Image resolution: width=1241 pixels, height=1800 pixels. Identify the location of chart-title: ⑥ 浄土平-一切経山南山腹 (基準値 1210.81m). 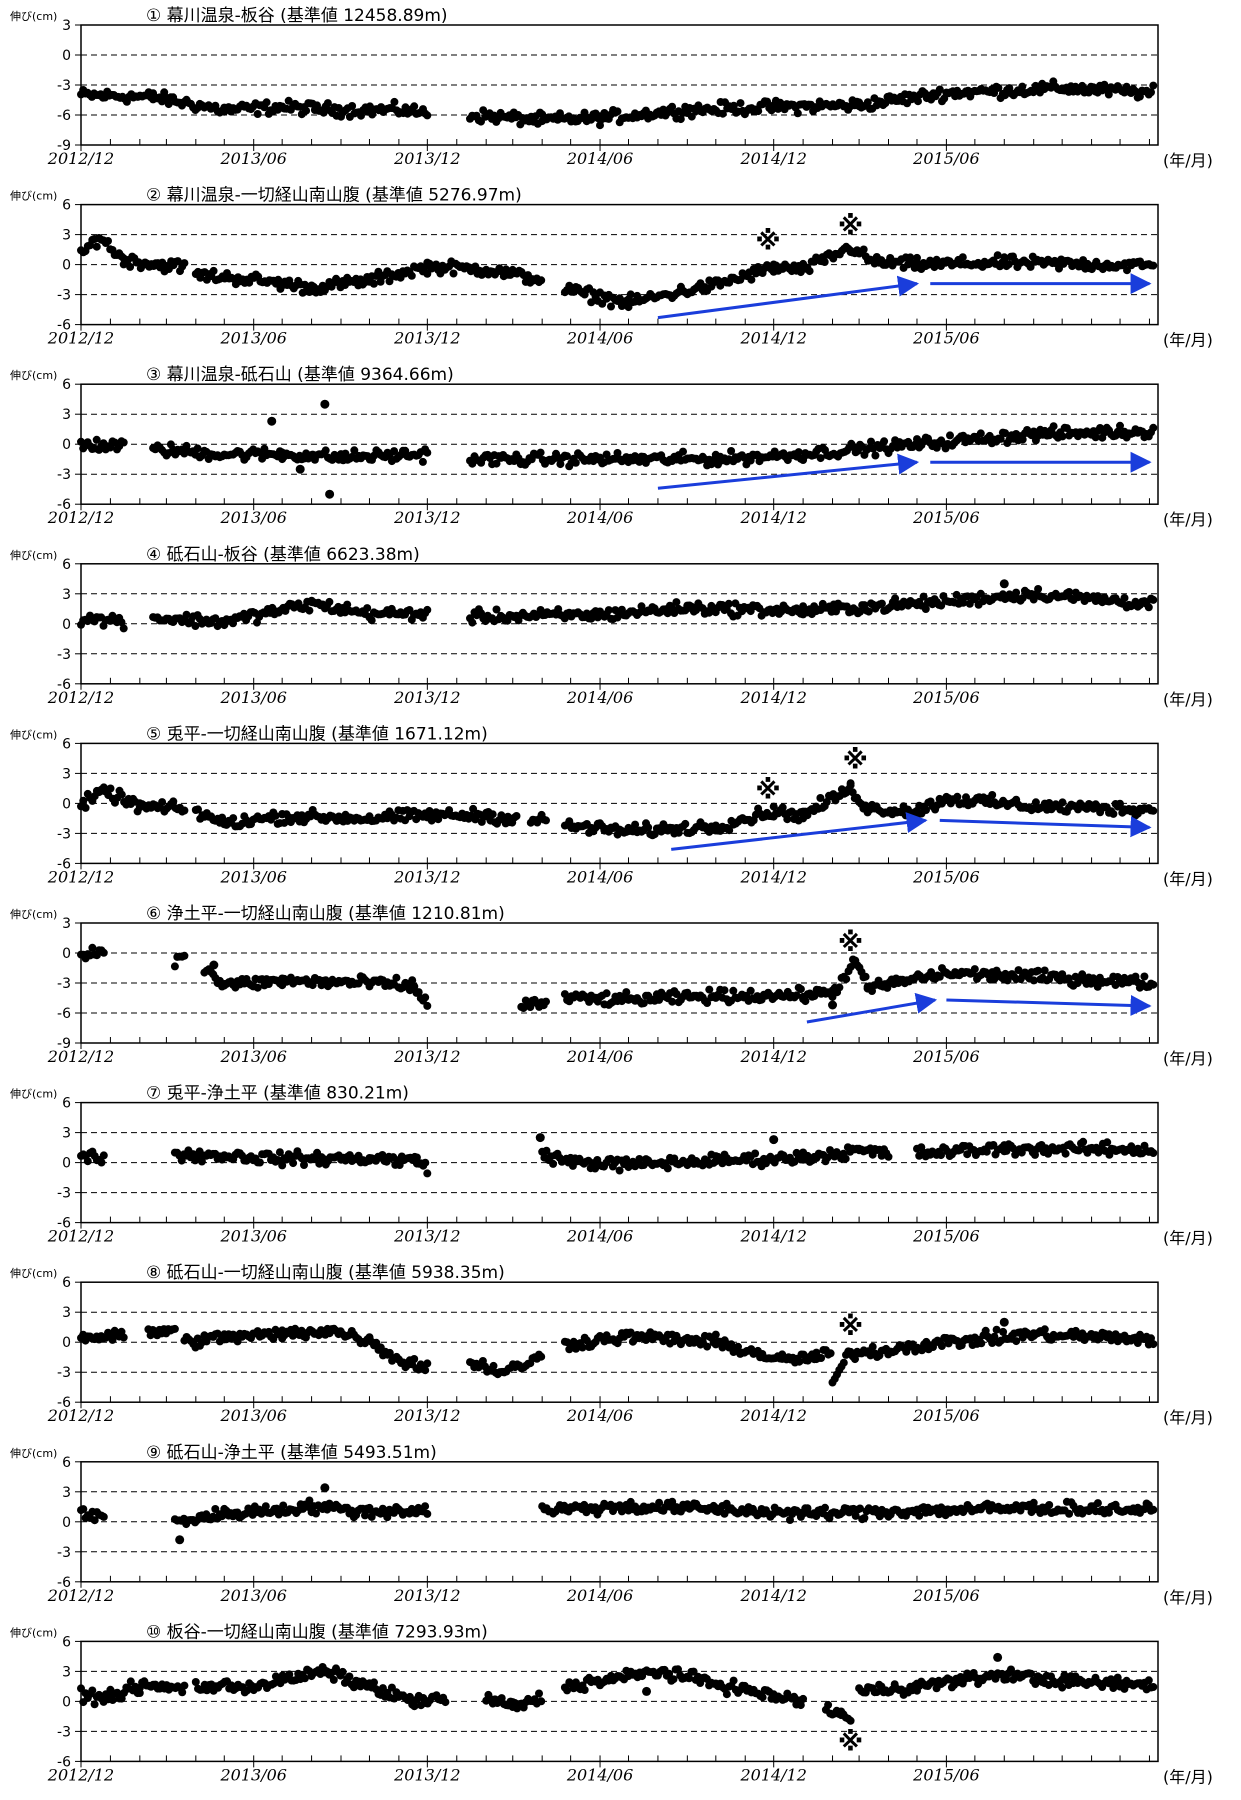
(325, 914).